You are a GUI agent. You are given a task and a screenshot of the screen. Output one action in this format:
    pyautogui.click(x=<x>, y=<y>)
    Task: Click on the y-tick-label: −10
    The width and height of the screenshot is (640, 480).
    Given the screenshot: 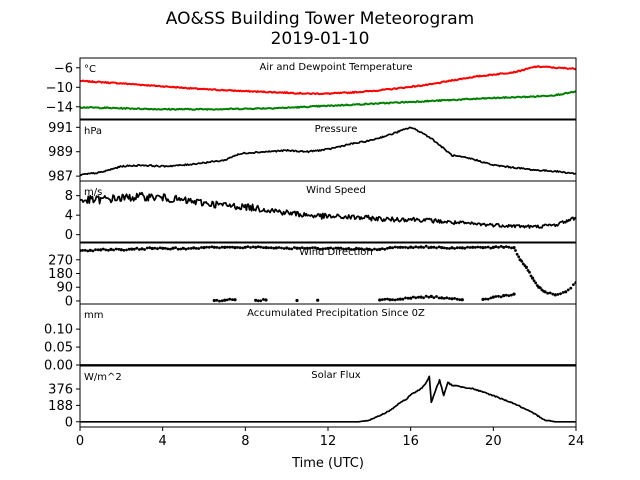 What is the action you would take?
    pyautogui.click(x=59, y=88)
    